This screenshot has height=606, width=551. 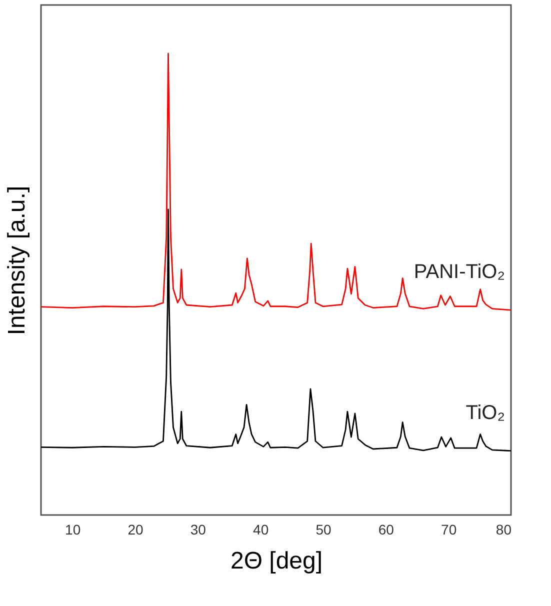 What do you see at coordinates (73, 530) in the screenshot?
I see `x-tick-label: 10` at bounding box center [73, 530].